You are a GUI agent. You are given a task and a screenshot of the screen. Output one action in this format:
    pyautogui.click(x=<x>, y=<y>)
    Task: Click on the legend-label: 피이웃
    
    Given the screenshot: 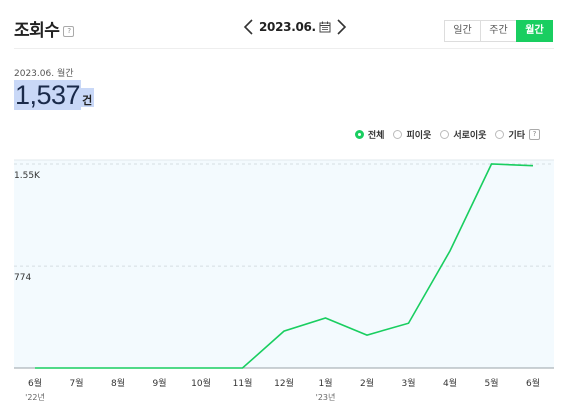 What is the action you would take?
    pyautogui.click(x=419, y=136)
    